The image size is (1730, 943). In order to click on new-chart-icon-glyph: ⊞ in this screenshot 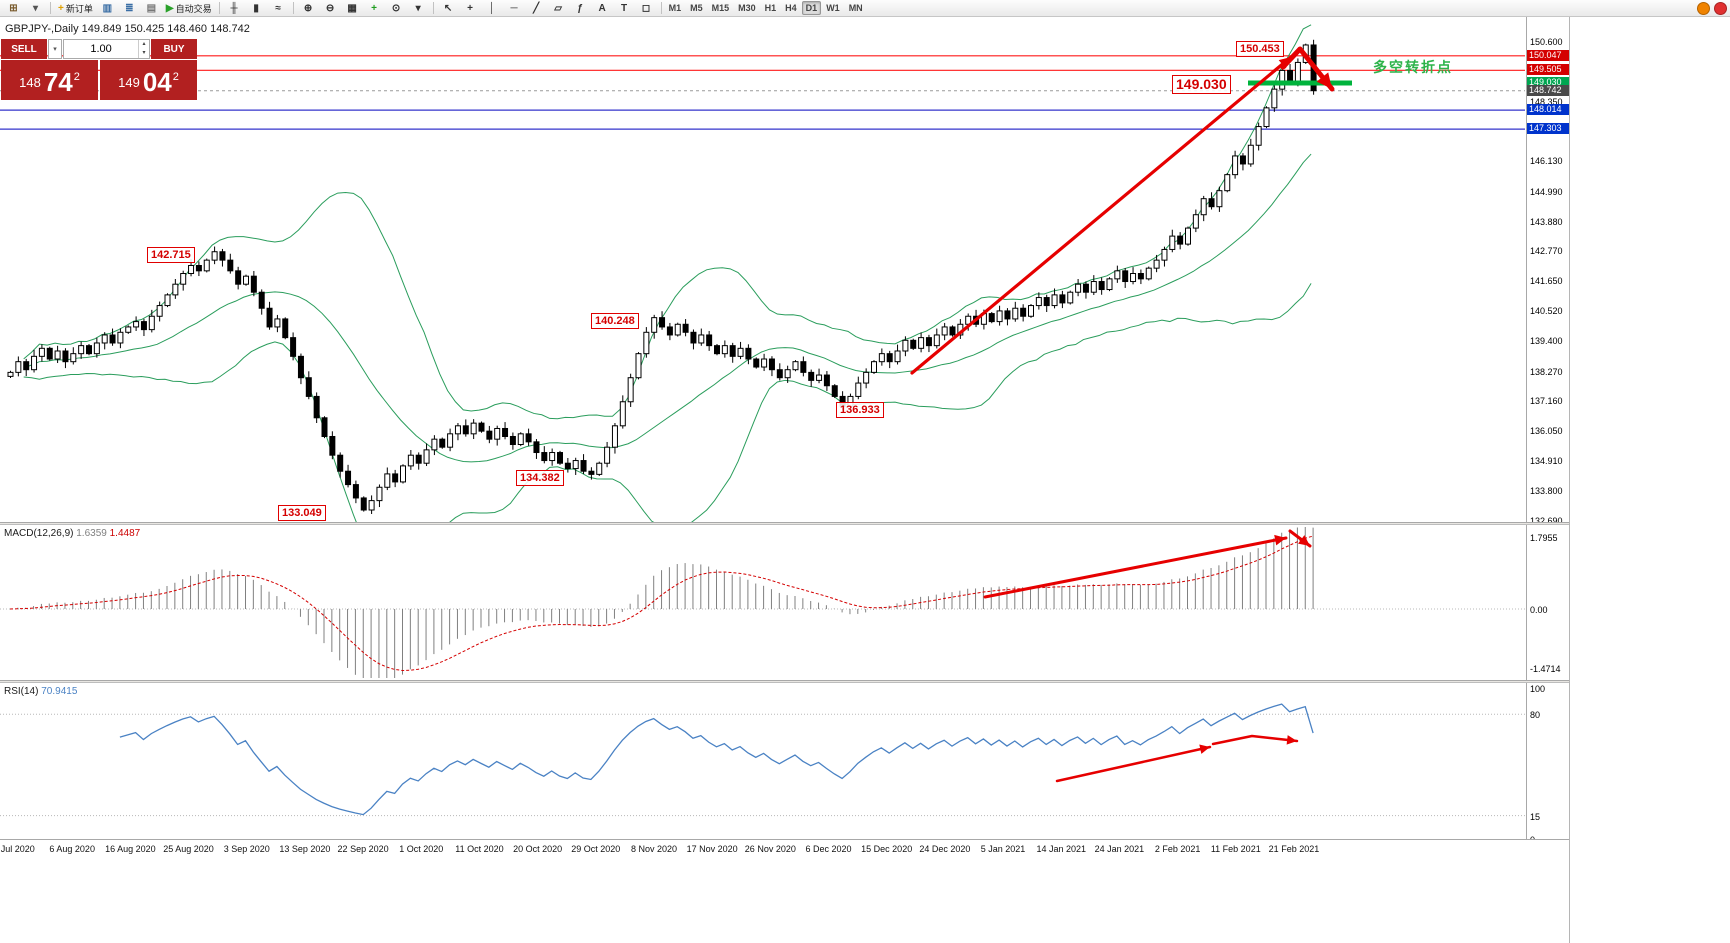, I will do `click(13, 8)`.